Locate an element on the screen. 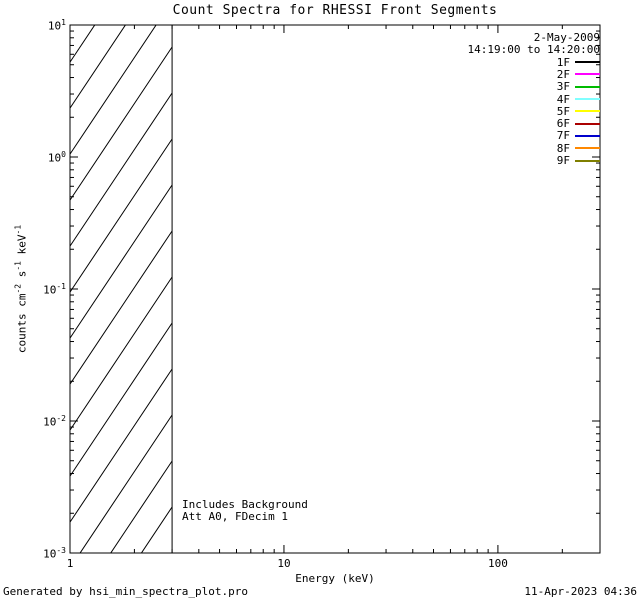 Image resolution: width=640 pixels, height=600 pixels. y-tick-label: 10⁰ is located at coordinates (56, 157).